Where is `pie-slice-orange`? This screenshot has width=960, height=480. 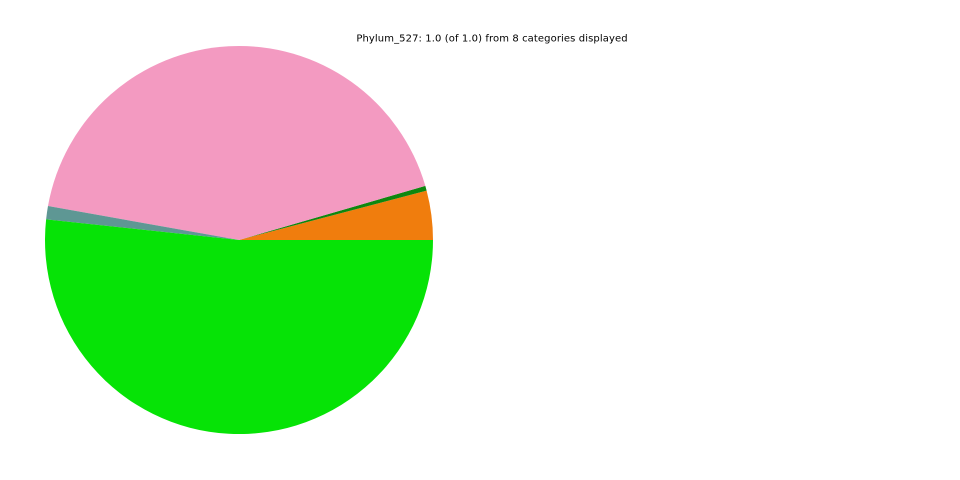
pie-slice-orange is located at coordinates (336, 215).